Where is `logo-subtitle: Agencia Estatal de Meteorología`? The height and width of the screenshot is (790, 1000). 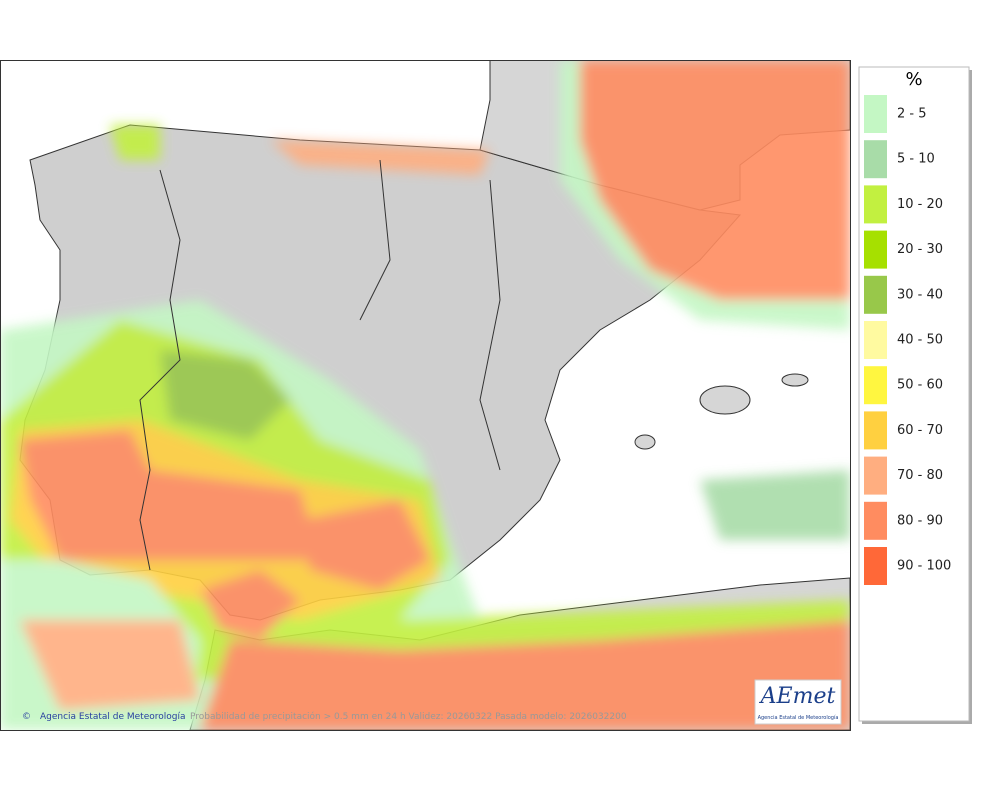
logo-subtitle: Agencia Estatal de Meteorología is located at coordinates (798, 717).